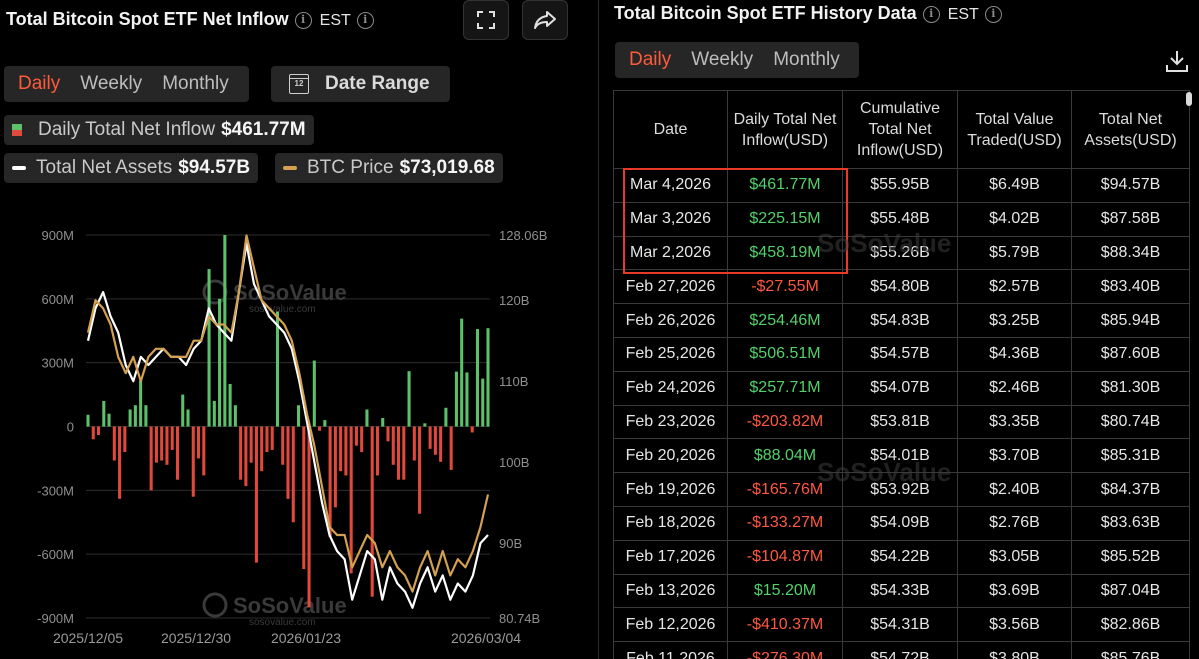 The image size is (1199, 659). Describe the element at coordinates (785, 388) in the screenshot. I see `cell-daily-inflow: $257.71M` at that location.